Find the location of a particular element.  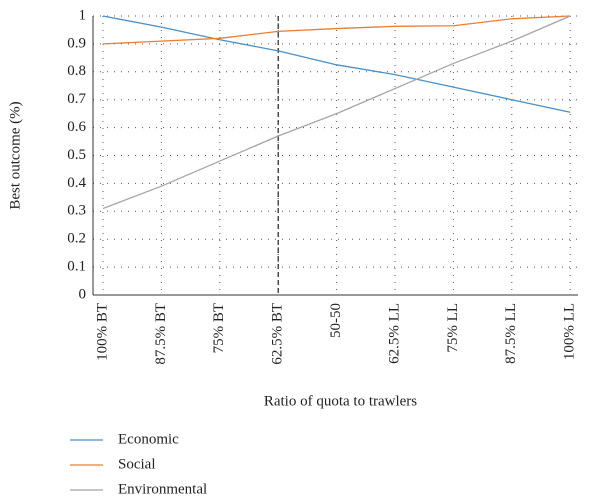

y-tick-label: 0.4 is located at coordinates (76, 183).